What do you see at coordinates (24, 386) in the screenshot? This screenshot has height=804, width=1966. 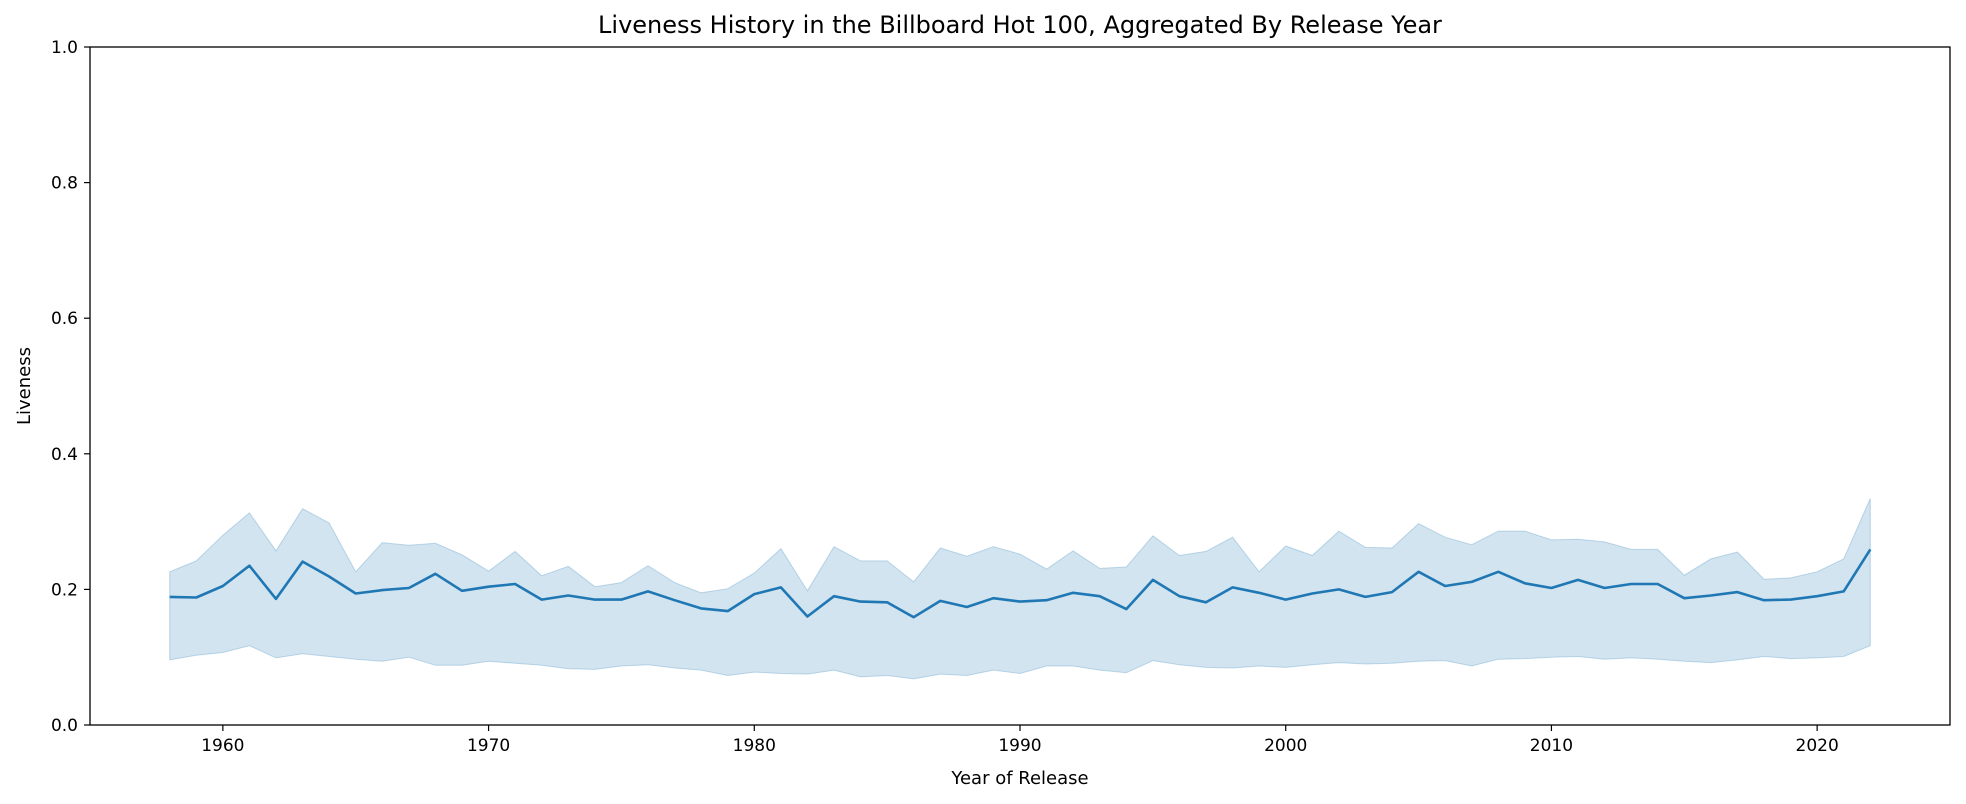 I see `y-axis-label: Liveness` at bounding box center [24, 386].